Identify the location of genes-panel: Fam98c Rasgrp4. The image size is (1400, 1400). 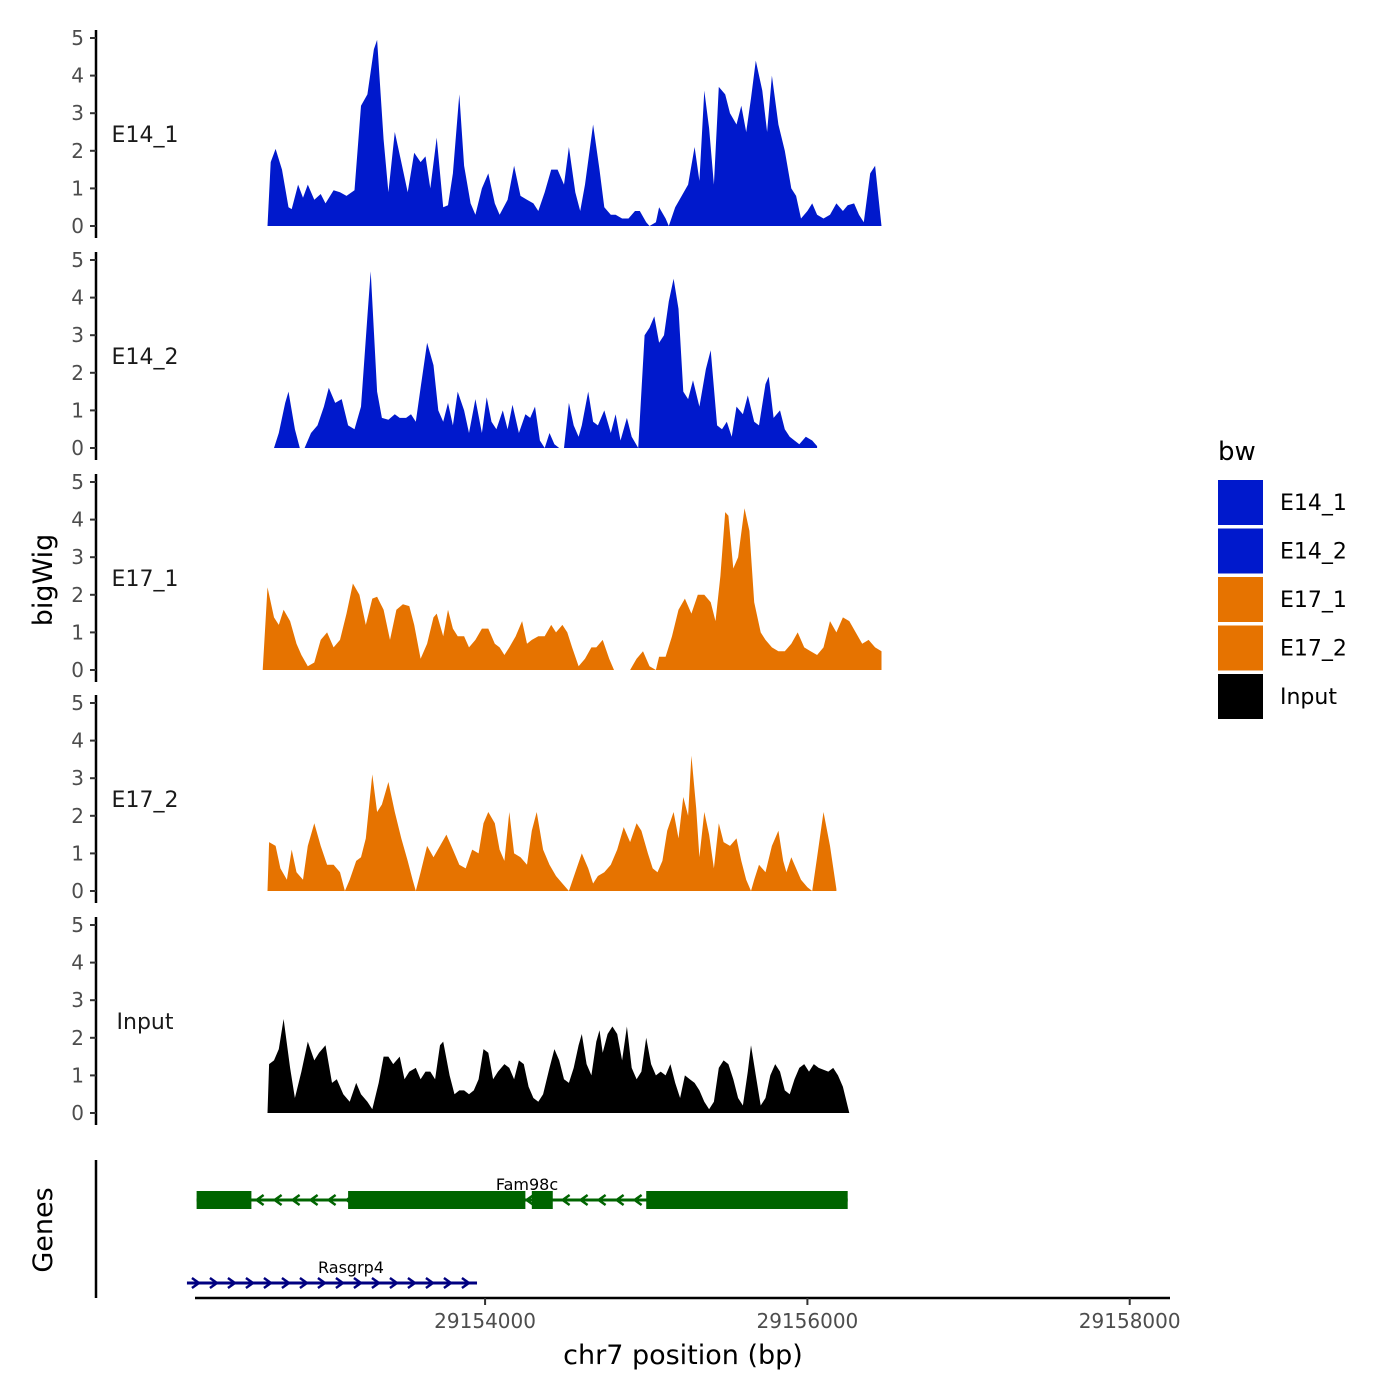
(471, 1229).